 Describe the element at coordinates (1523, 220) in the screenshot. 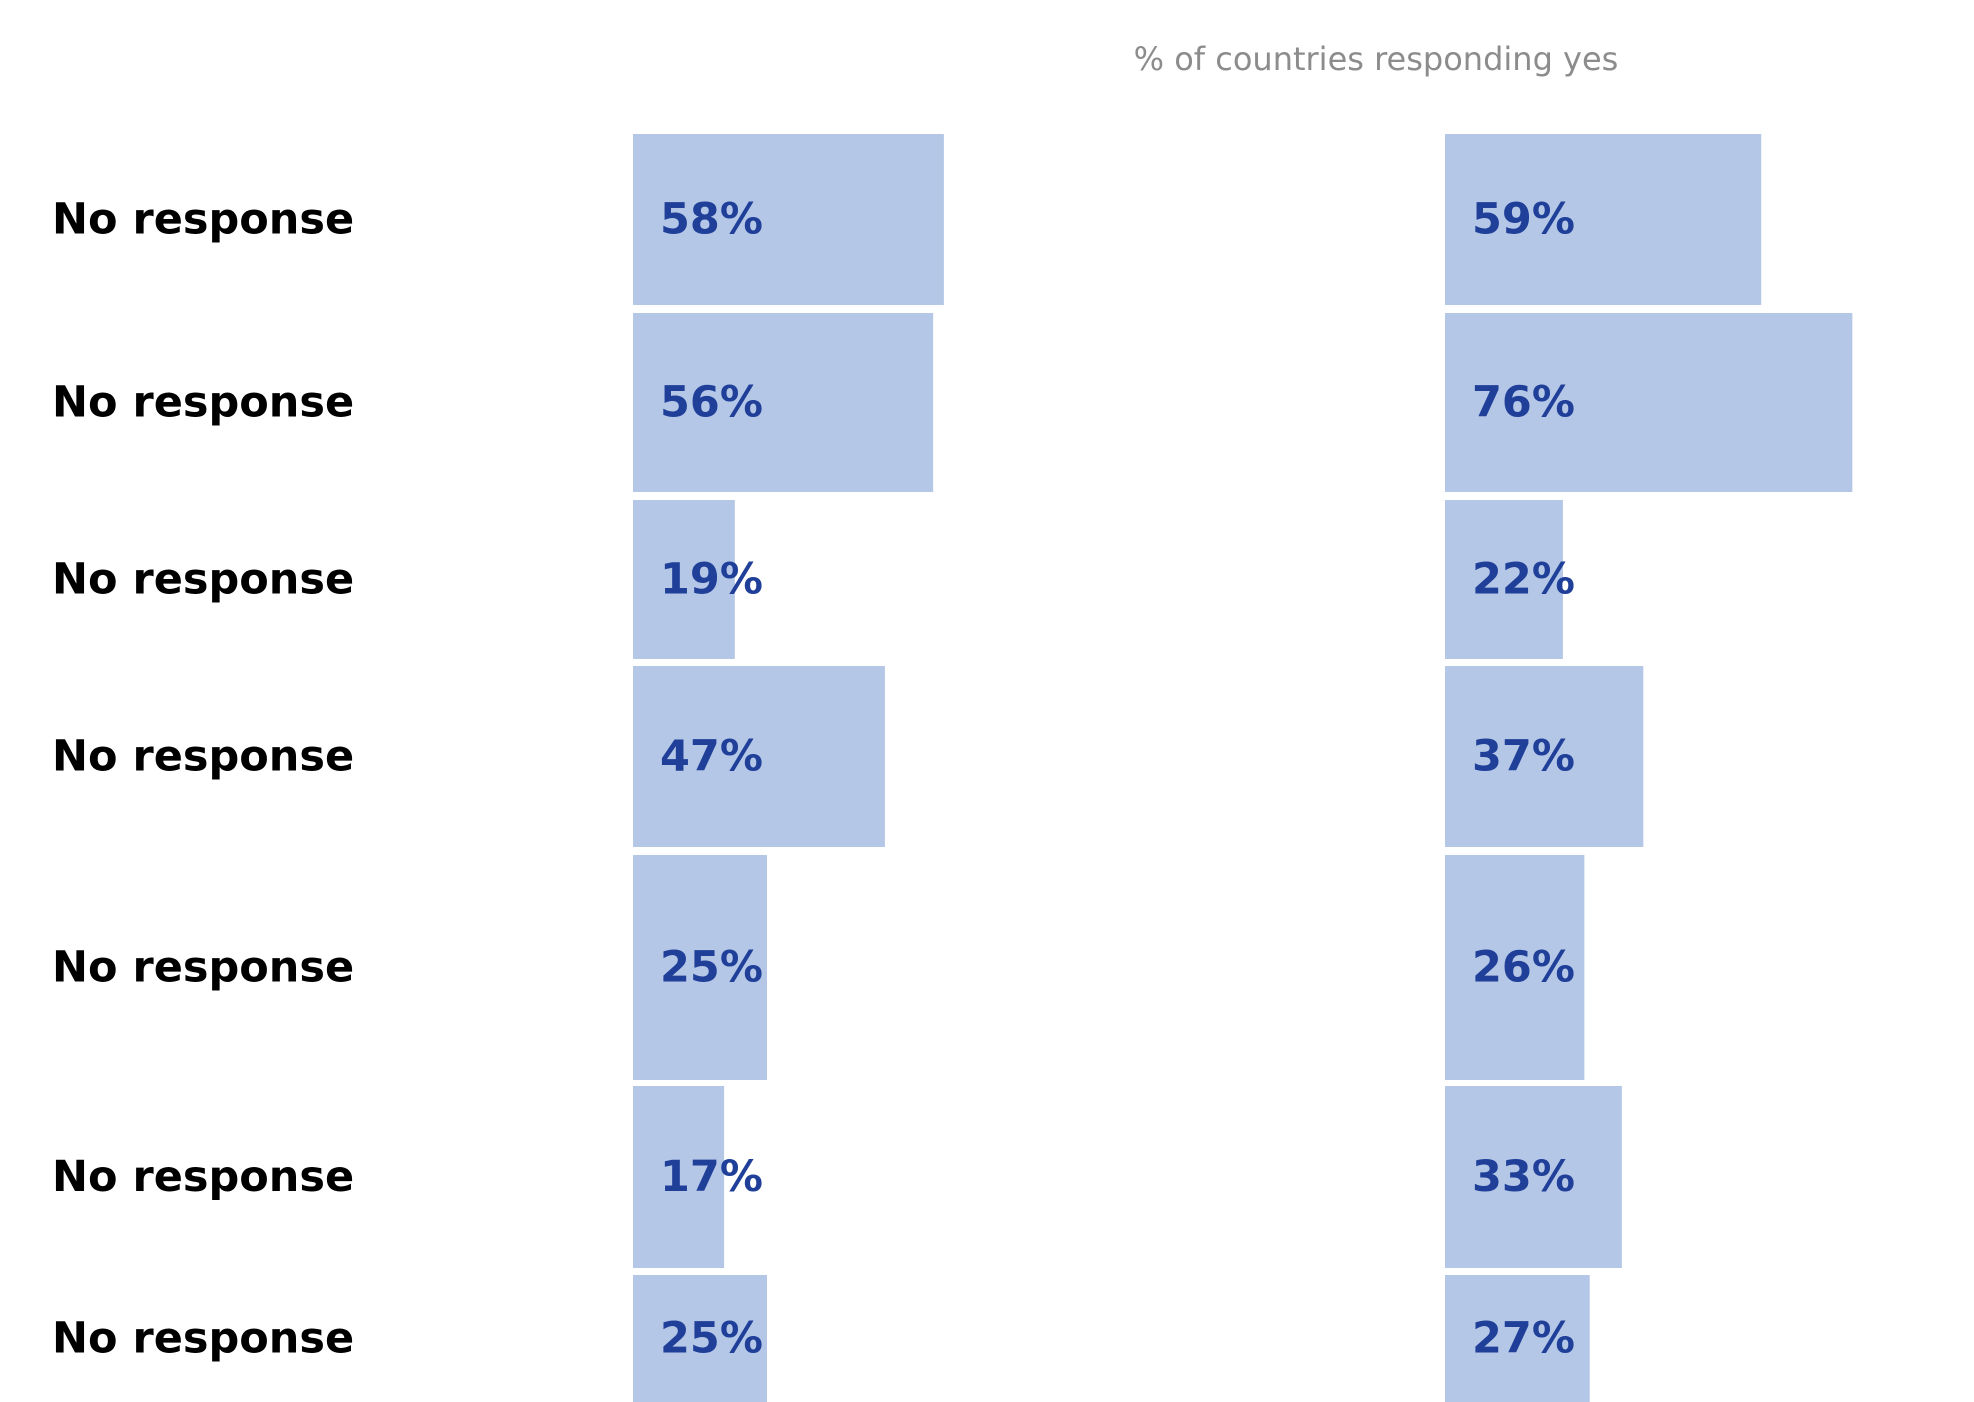

I see `bar-value-label: 59%` at that location.